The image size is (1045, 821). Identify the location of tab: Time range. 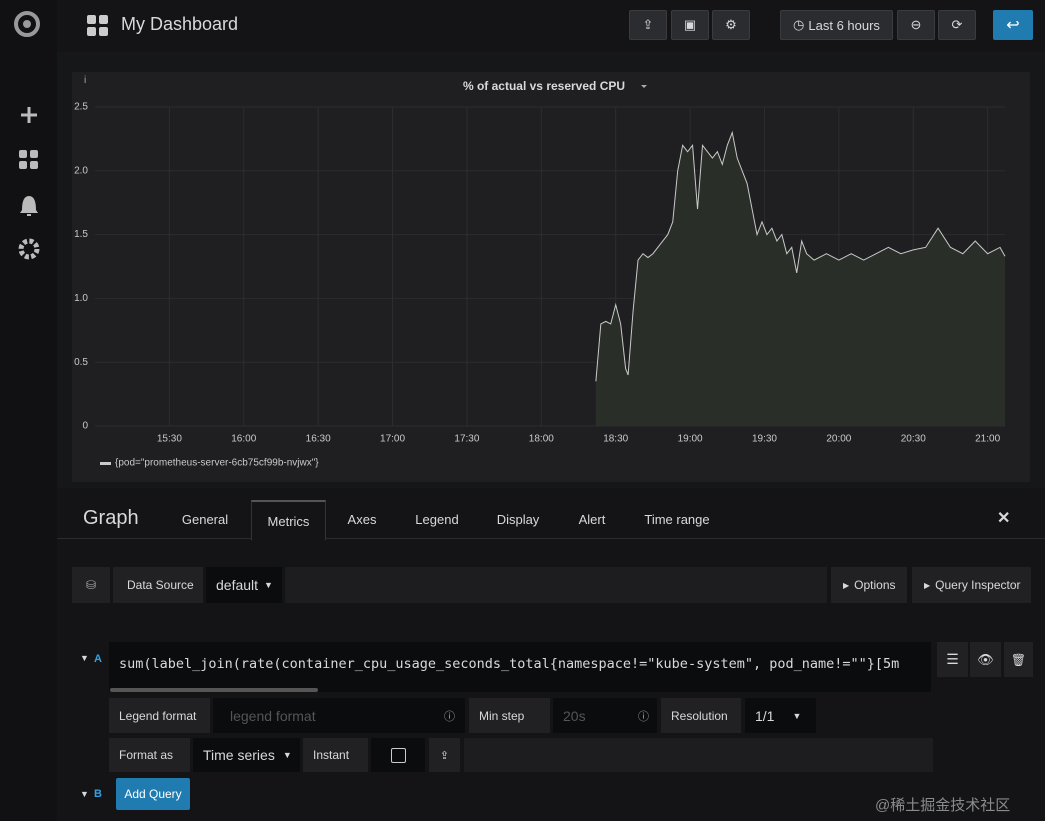
(677, 519).